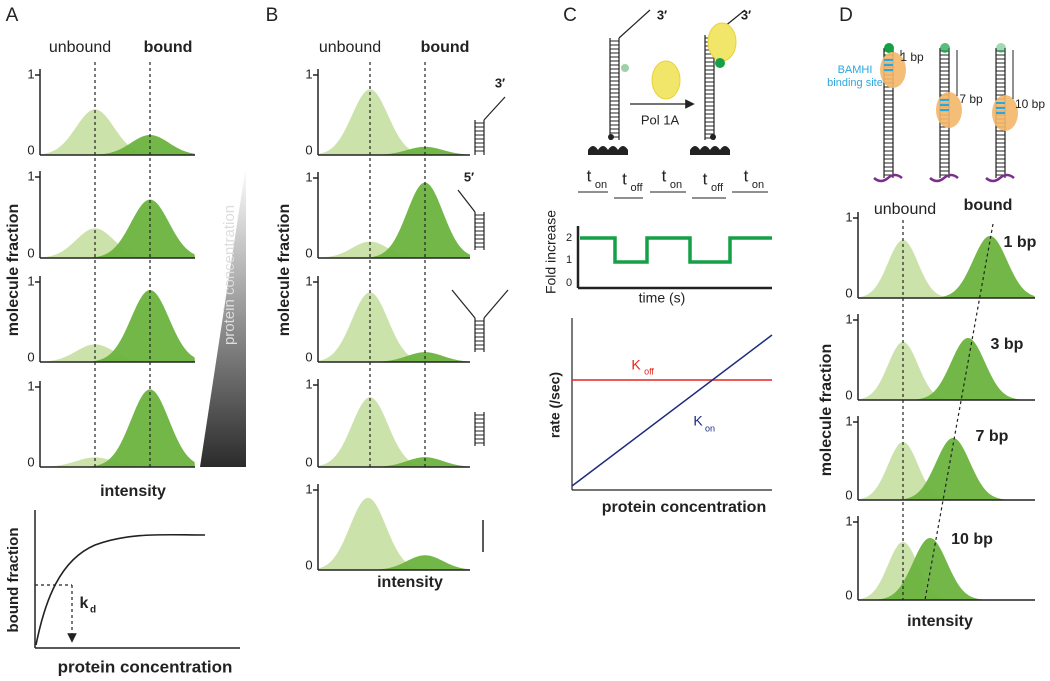 The image size is (1050, 681). What do you see at coordinates (846, 15) in the screenshot?
I see `panel-label: D` at bounding box center [846, 15].